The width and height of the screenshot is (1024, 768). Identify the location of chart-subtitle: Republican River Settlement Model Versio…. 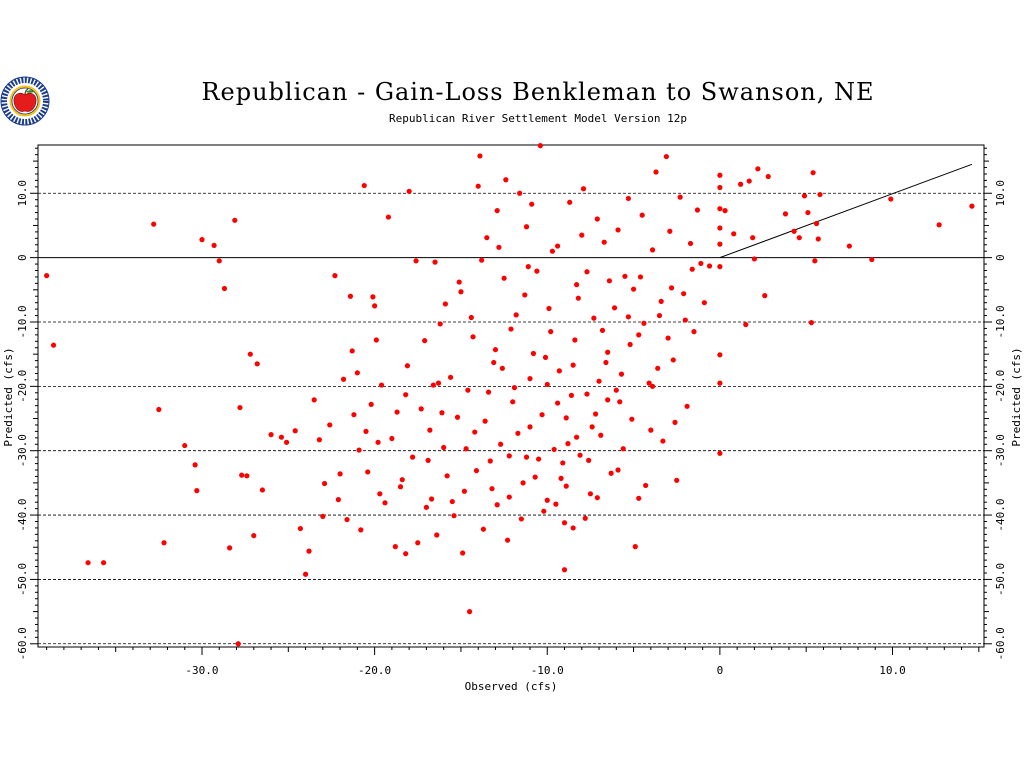
(538, 118).